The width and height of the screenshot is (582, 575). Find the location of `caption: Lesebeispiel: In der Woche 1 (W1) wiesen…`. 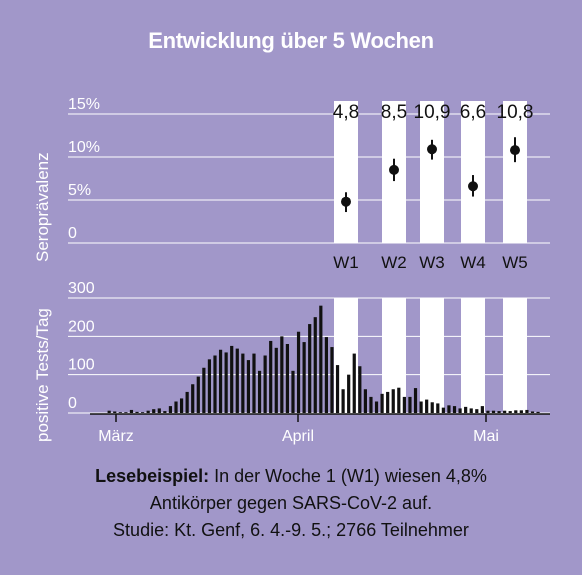

caption: Lesebeispiel: In der Woche 1 (W1) wiesen… is located at coordinates (291, 503).